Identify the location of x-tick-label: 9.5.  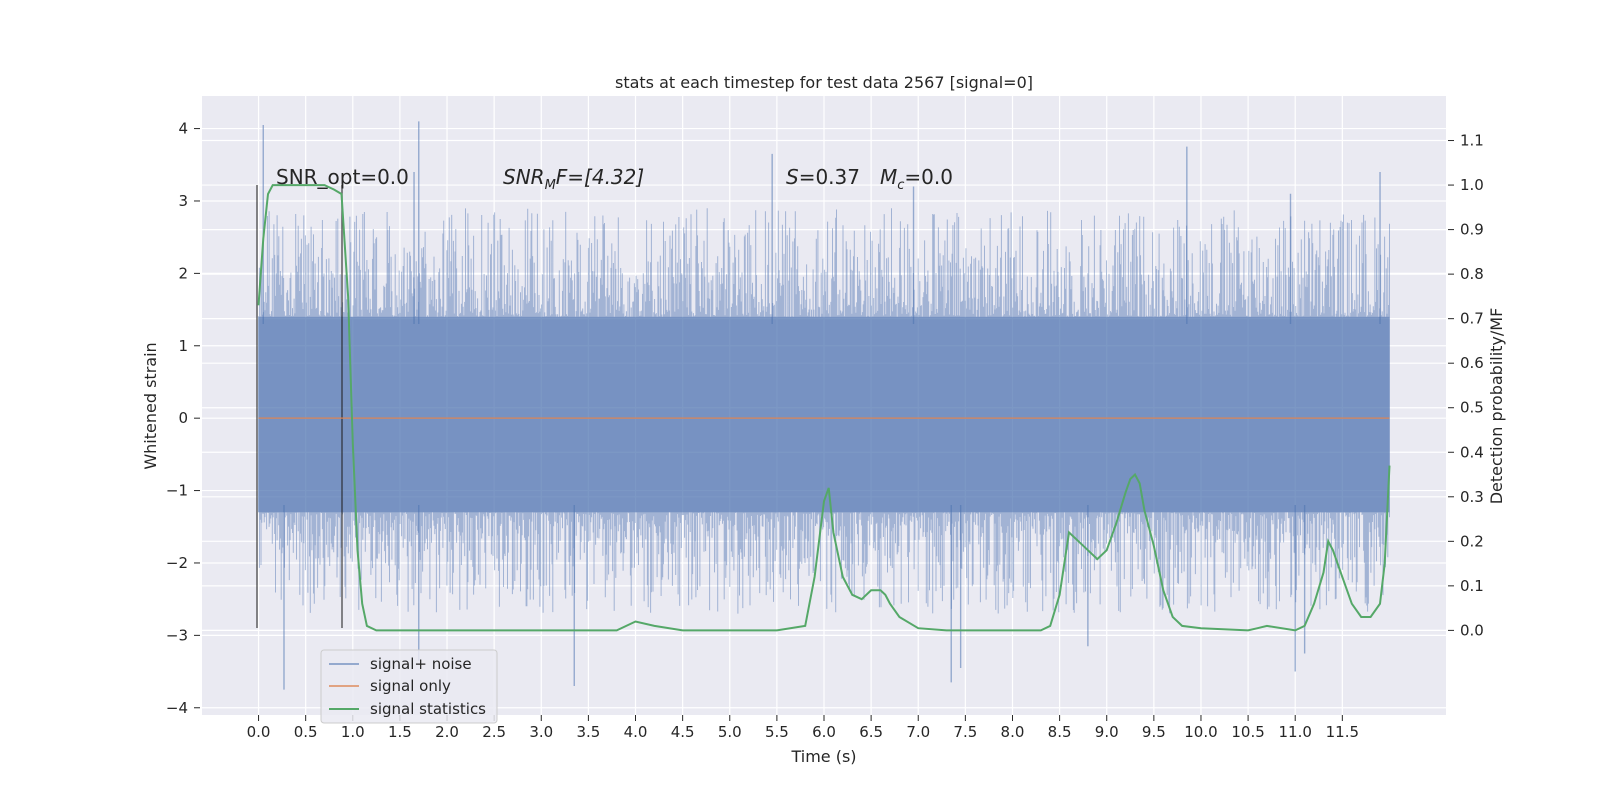
(1154, 732).